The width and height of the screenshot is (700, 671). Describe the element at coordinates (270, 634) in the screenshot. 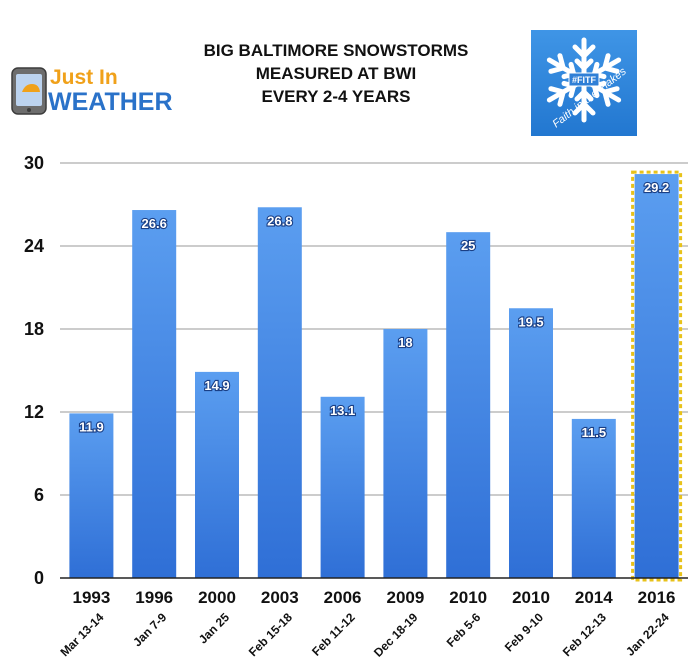

I see `date-label: Feb 15-18` at that location.